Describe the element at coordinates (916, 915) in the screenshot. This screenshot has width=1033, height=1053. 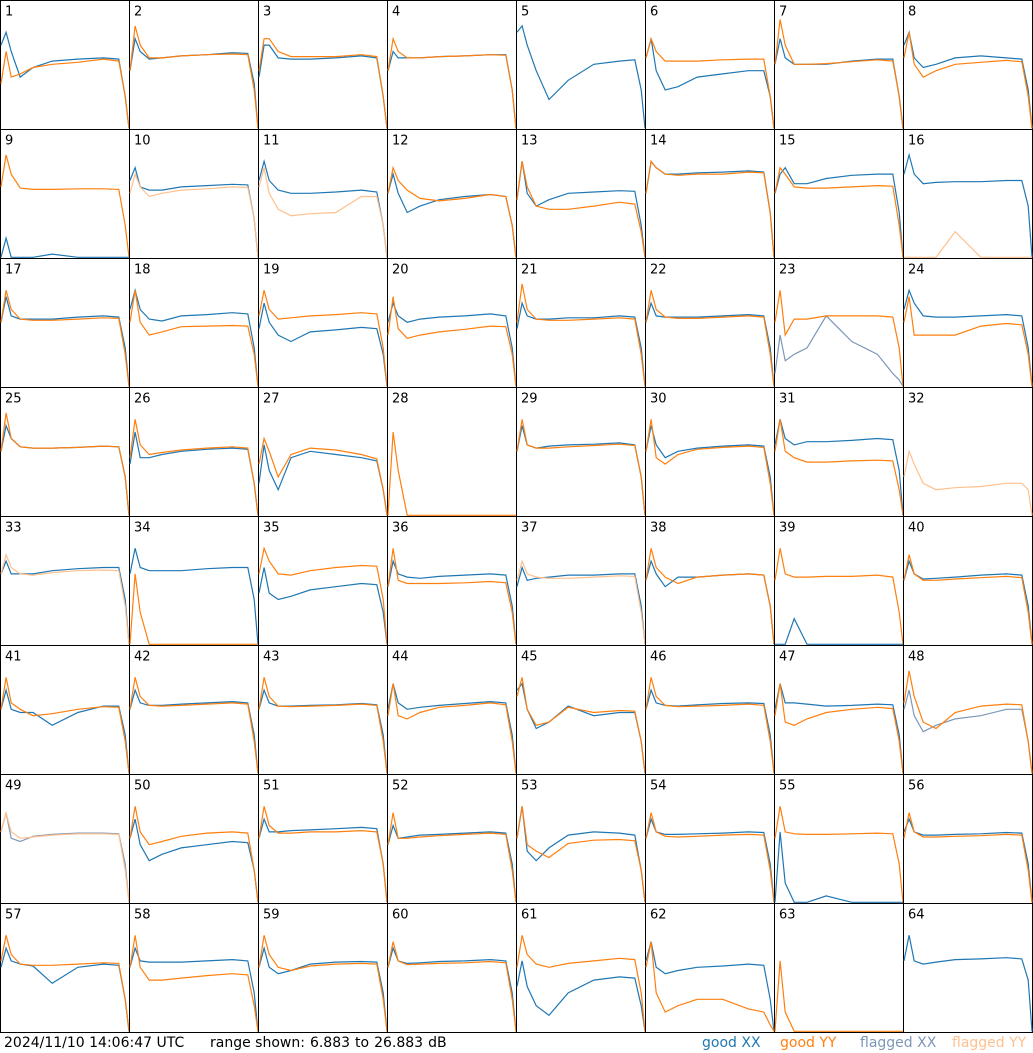
I see `panel-title: 64` at that location.